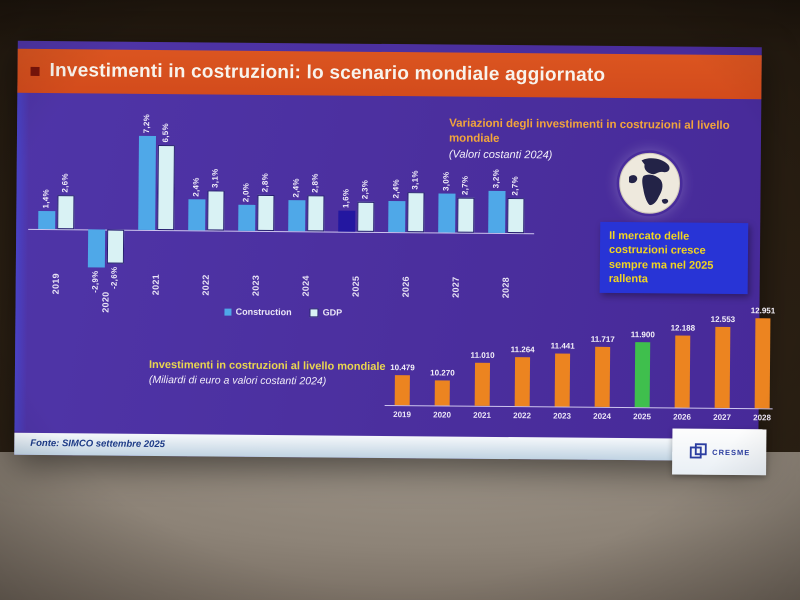 The image size is (800, 600). What do you see at coordinates (165, 132) in the screenshot?
I see `value-label-gdp-2021: 6,5%` at bounding box center [165, 132].